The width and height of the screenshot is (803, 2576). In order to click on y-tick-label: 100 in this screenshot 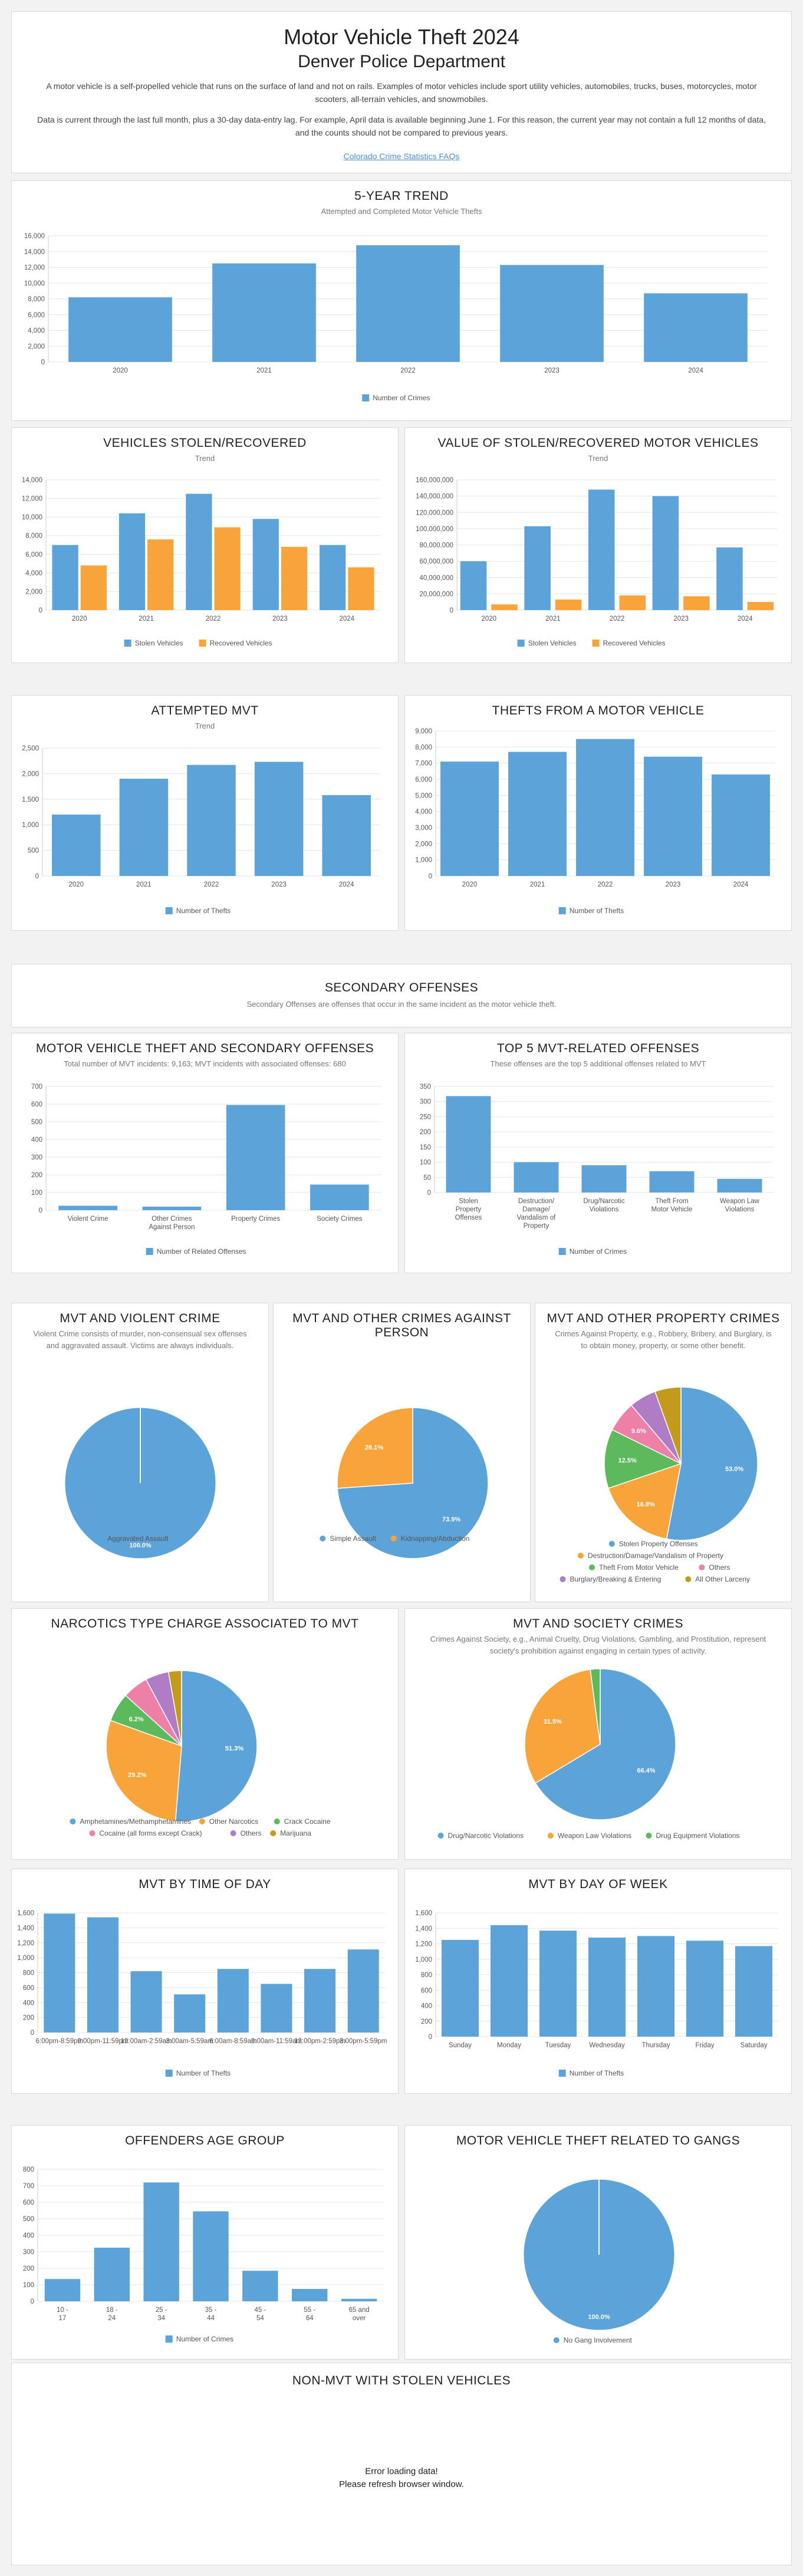, I will do `click(28, 2285)`.